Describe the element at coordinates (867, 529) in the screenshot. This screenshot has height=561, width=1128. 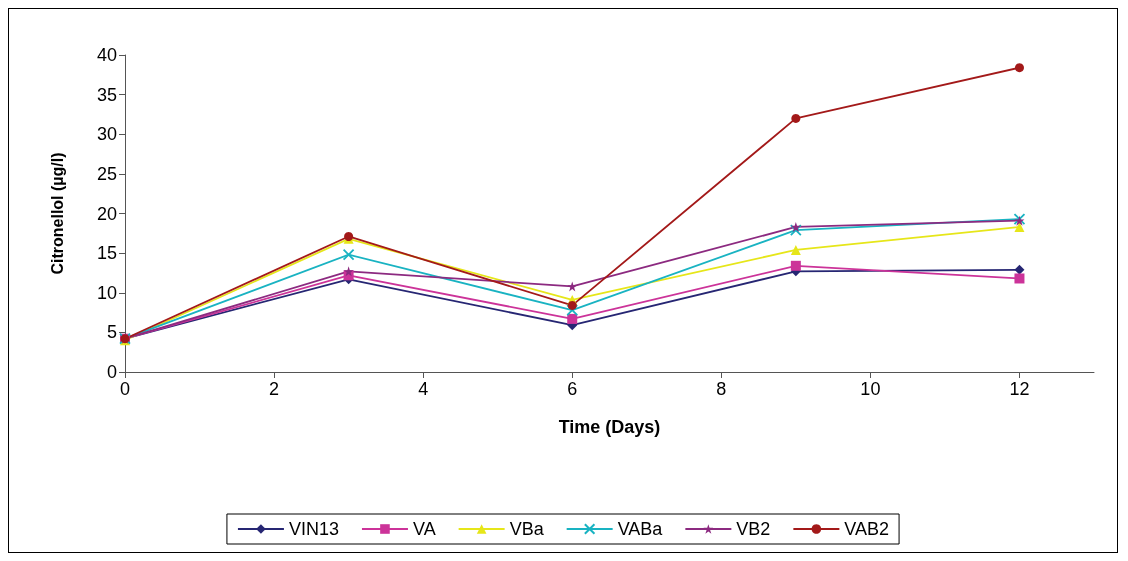
I see `legend-label: VAB2` at that location.